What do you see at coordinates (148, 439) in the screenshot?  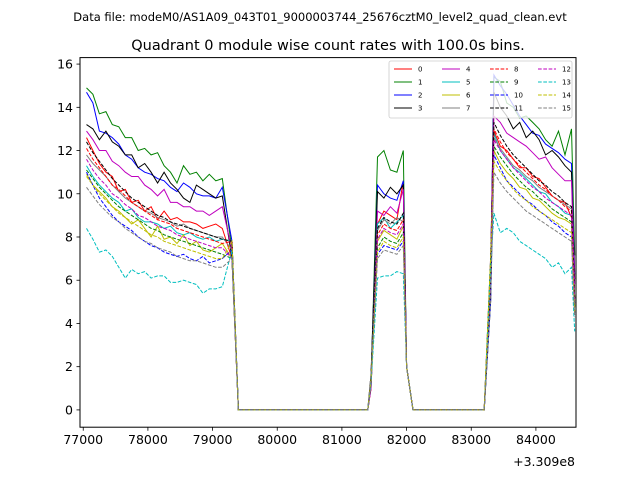 I see `x-tick-label: 78000` at bounding box center [148, 439].